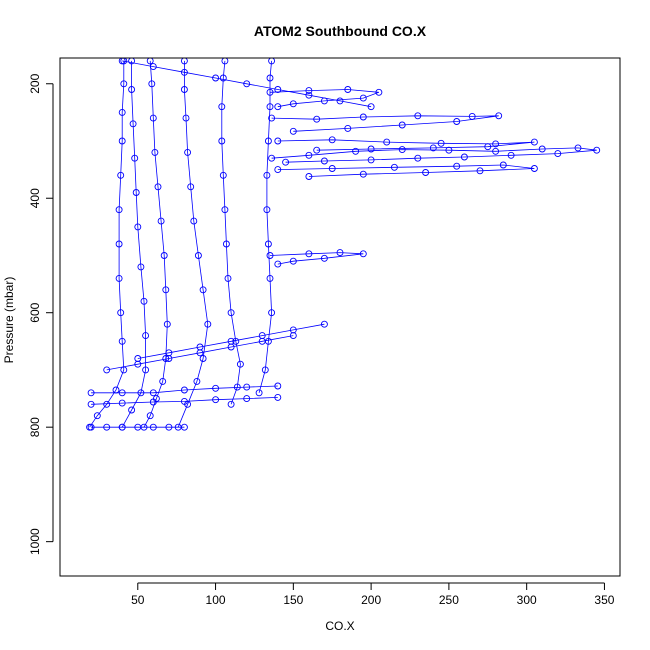 Image resolution: width=650 pixels, height=650 pixels. What do you see at coordinates (604, 600) in the screenshot?
I see `x-tick-label: 350` at bounding box center [604, 600].